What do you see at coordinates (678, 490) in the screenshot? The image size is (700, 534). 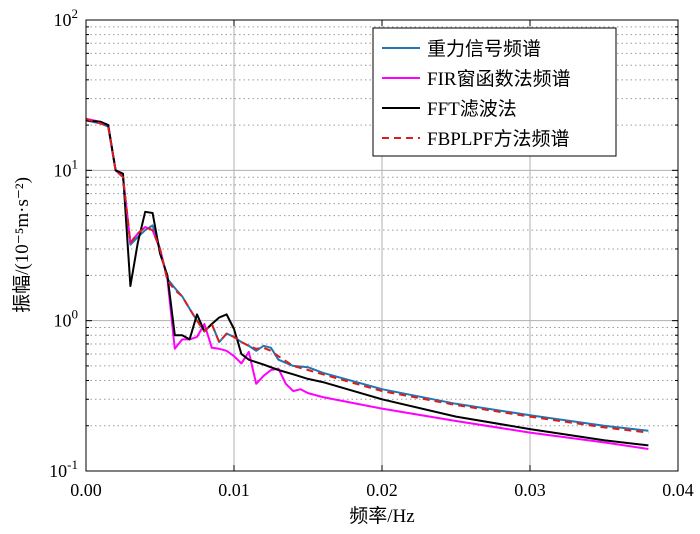 I see `x-tick-label: 0.04` at bounding box center [678, 490].